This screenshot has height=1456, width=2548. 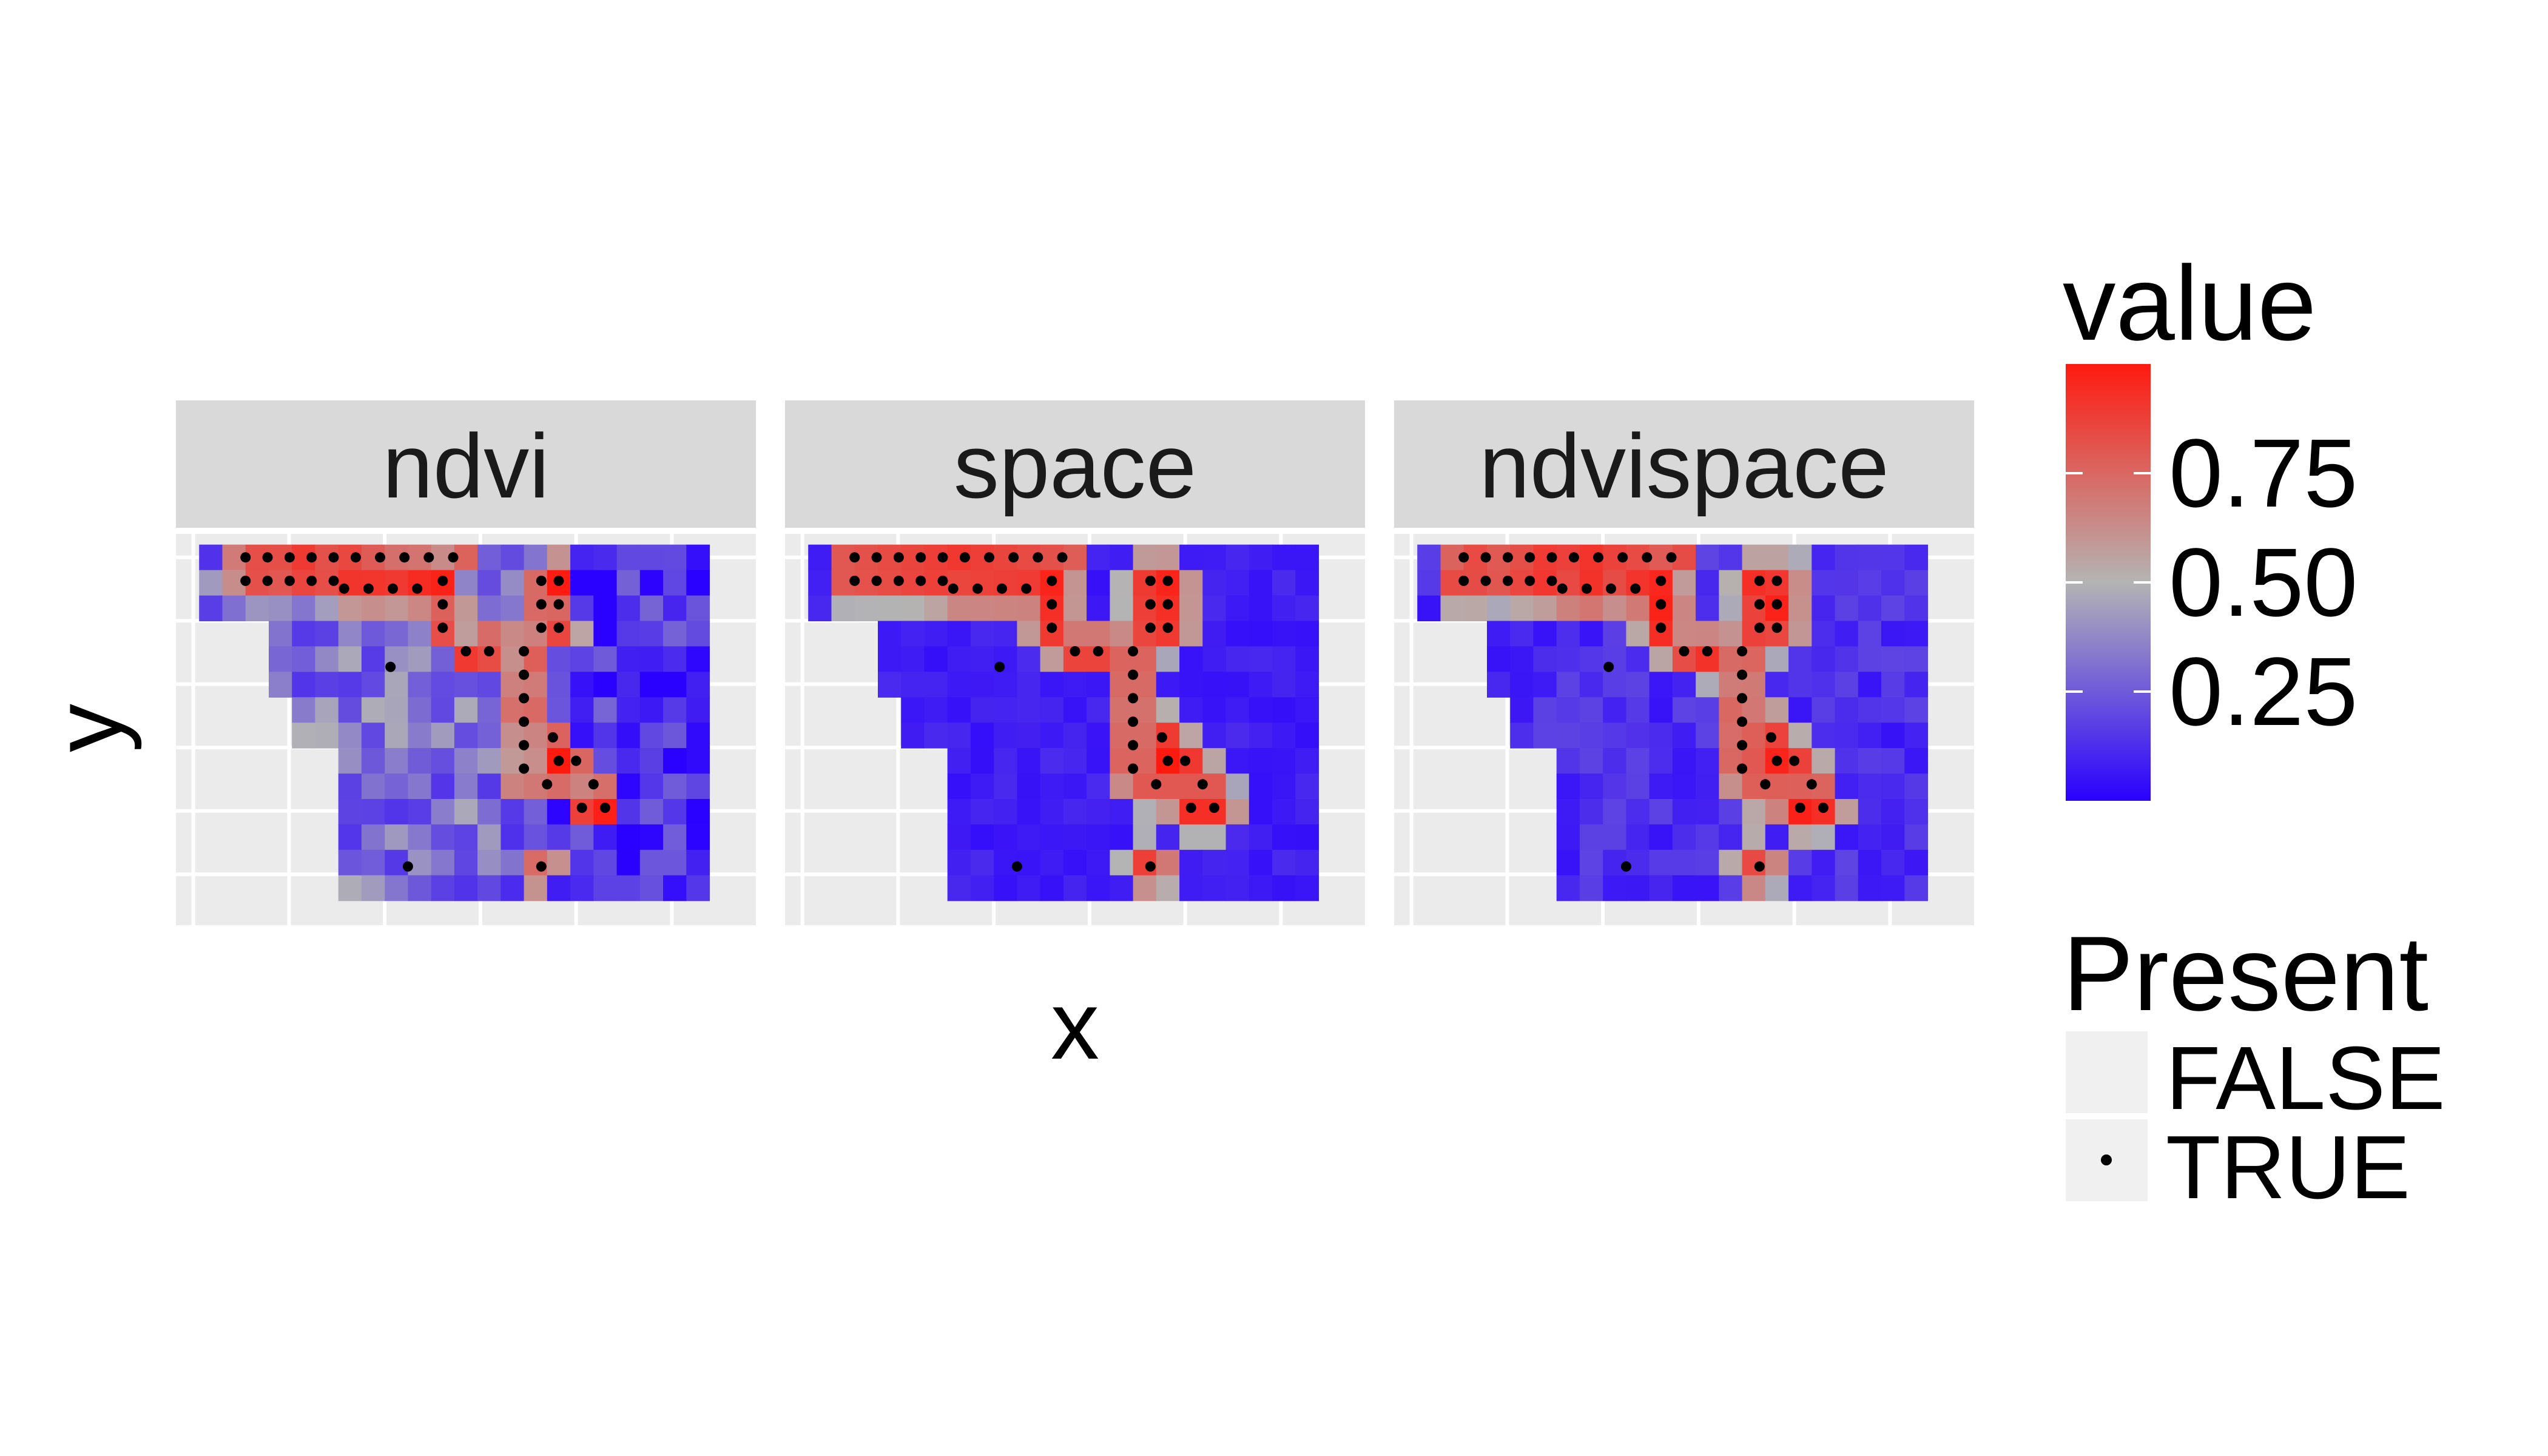 I want to click on point-legend-title: Present, so click(x=2245, y=974).